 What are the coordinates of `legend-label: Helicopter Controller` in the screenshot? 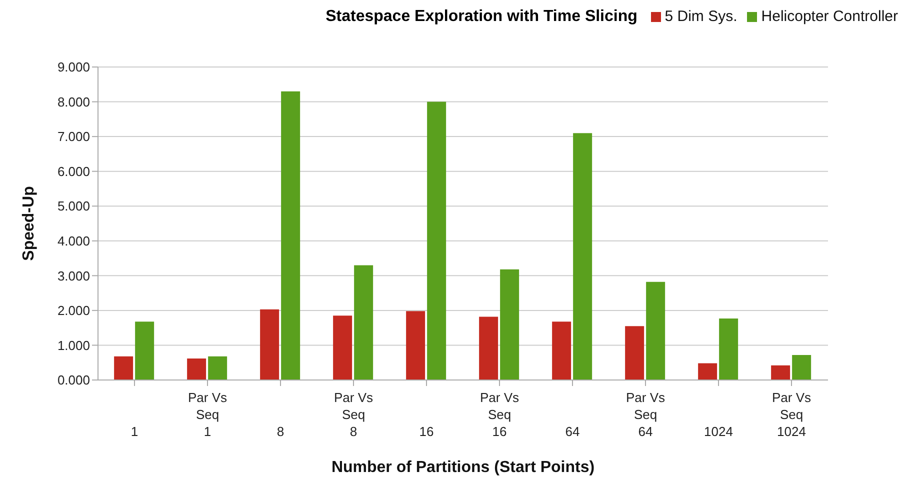 It's located at (829, 16).